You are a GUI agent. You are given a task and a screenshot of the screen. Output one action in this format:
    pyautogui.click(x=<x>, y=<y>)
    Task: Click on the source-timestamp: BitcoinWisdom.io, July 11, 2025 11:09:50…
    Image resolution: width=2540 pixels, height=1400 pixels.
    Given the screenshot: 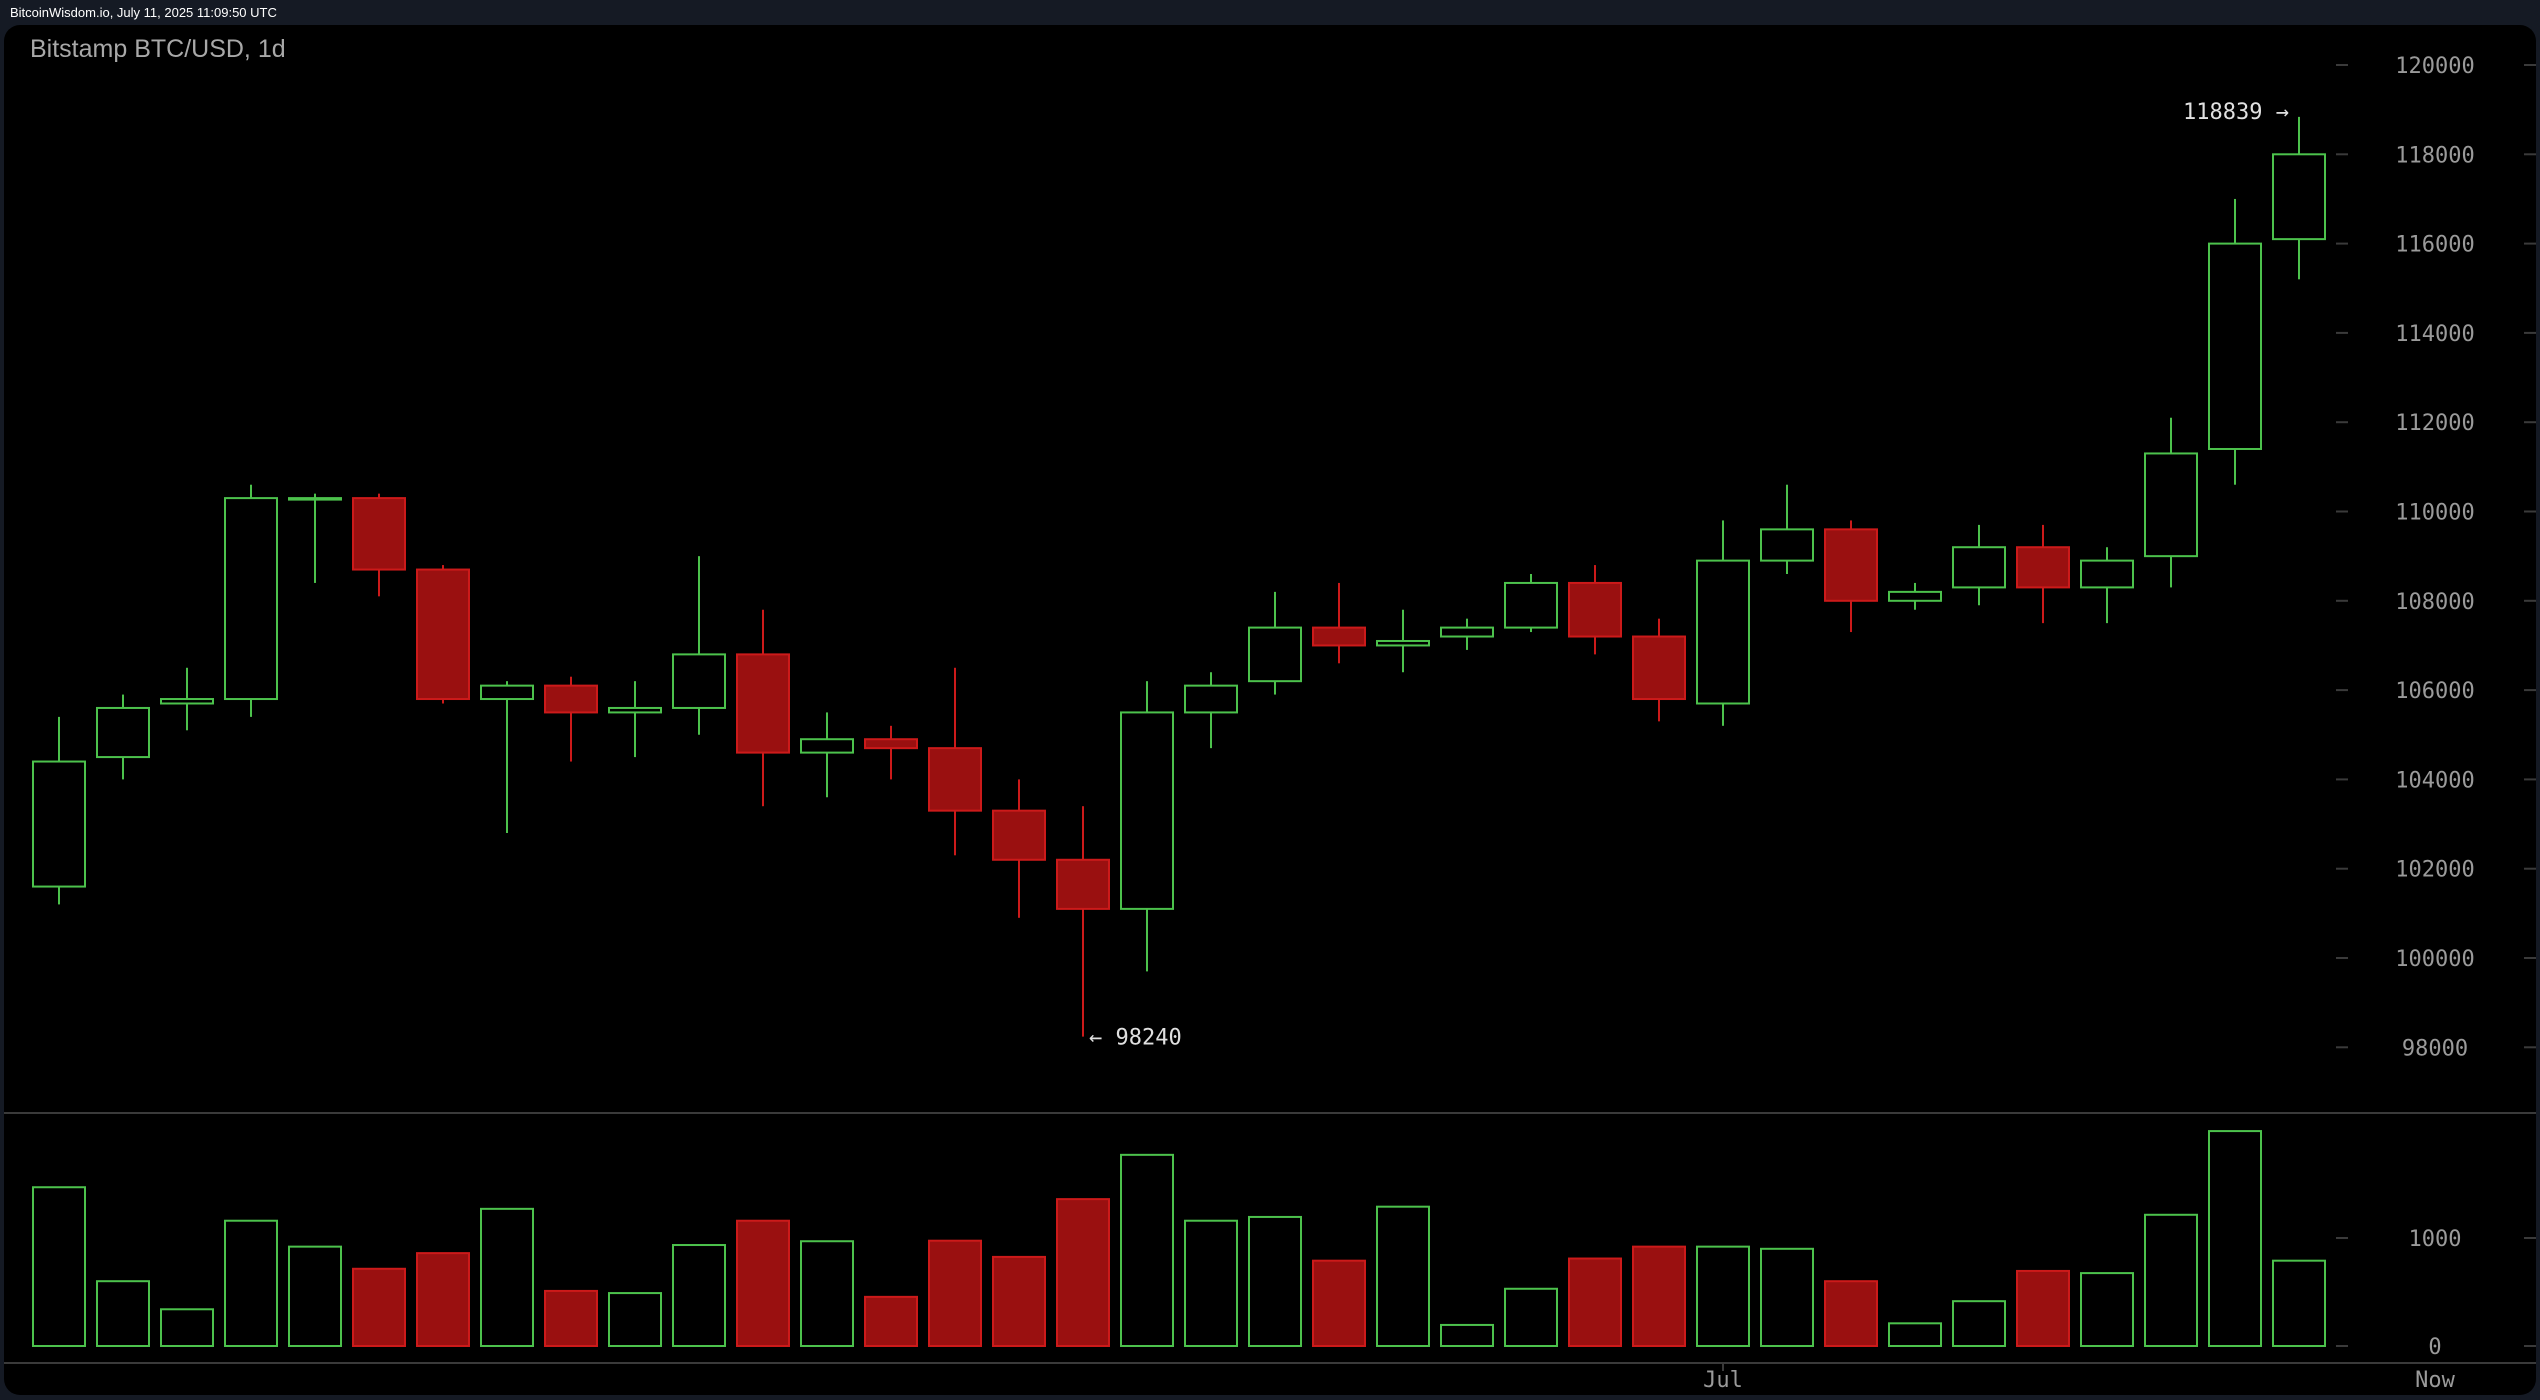 What is the action you would take?
    pyautogui.click(x=143, y=12)
    